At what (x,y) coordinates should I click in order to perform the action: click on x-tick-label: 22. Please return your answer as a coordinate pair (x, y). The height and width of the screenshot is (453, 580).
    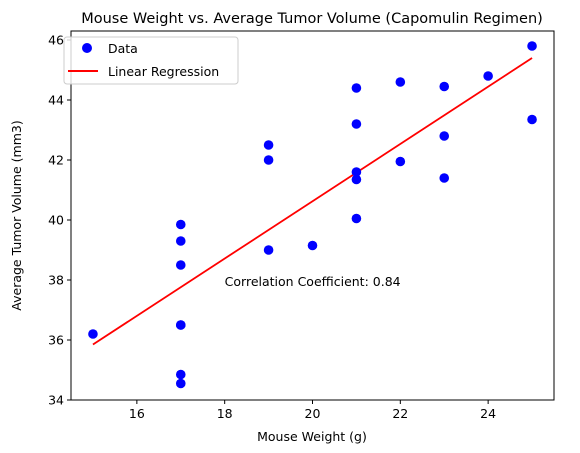
    Looking at the image, I should click on (400, 413).